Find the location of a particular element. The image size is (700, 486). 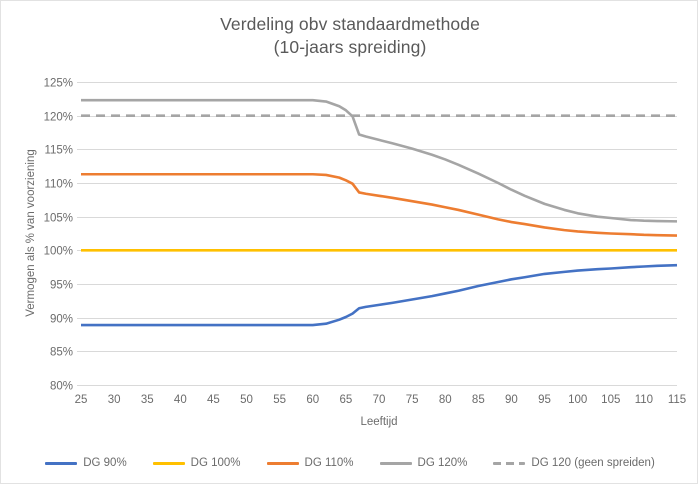

x-axis-tick-label: 85 is located at coordinates (478, 400).